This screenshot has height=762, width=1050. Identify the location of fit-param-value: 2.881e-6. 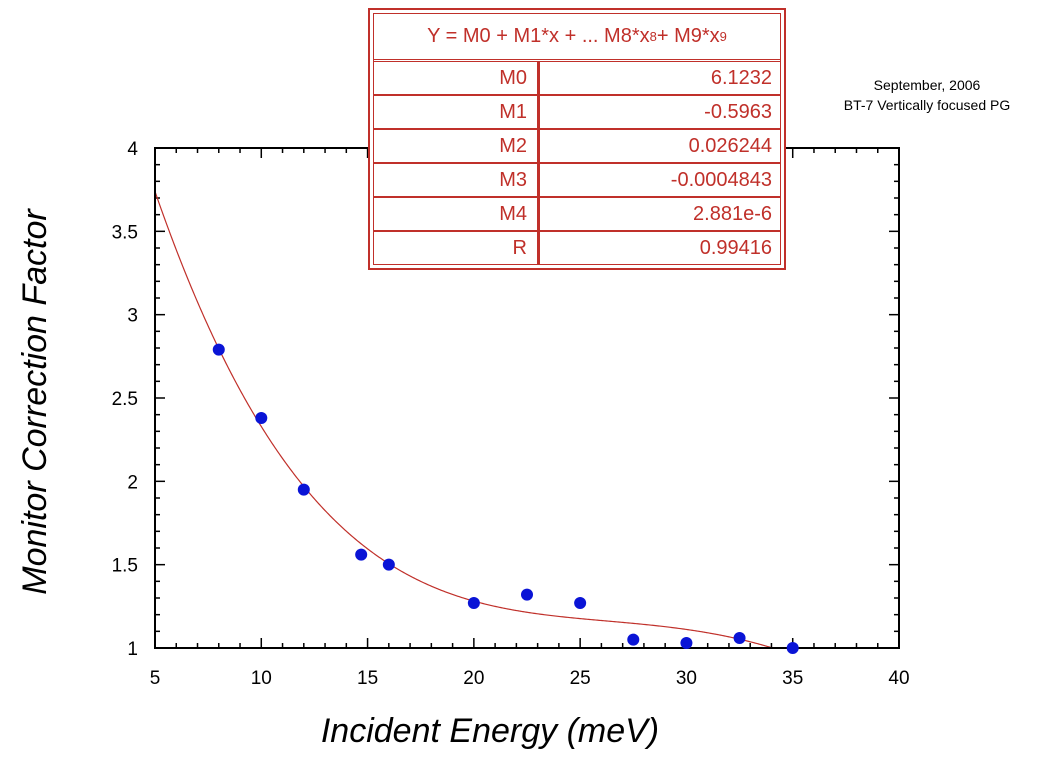
(732, 213).